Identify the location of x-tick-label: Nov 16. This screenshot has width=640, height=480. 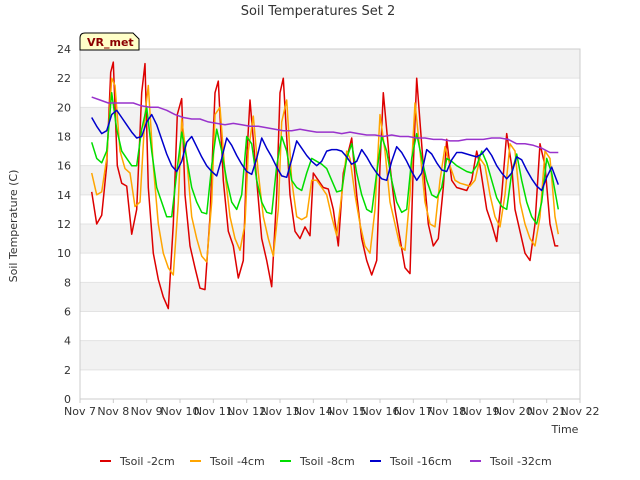
(380, 411).